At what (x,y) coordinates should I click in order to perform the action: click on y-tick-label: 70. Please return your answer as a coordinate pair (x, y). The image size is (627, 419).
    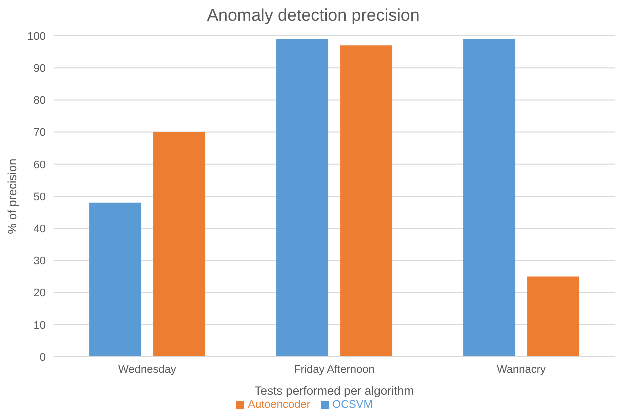
    Looking at the image, I should click on (40, 133).